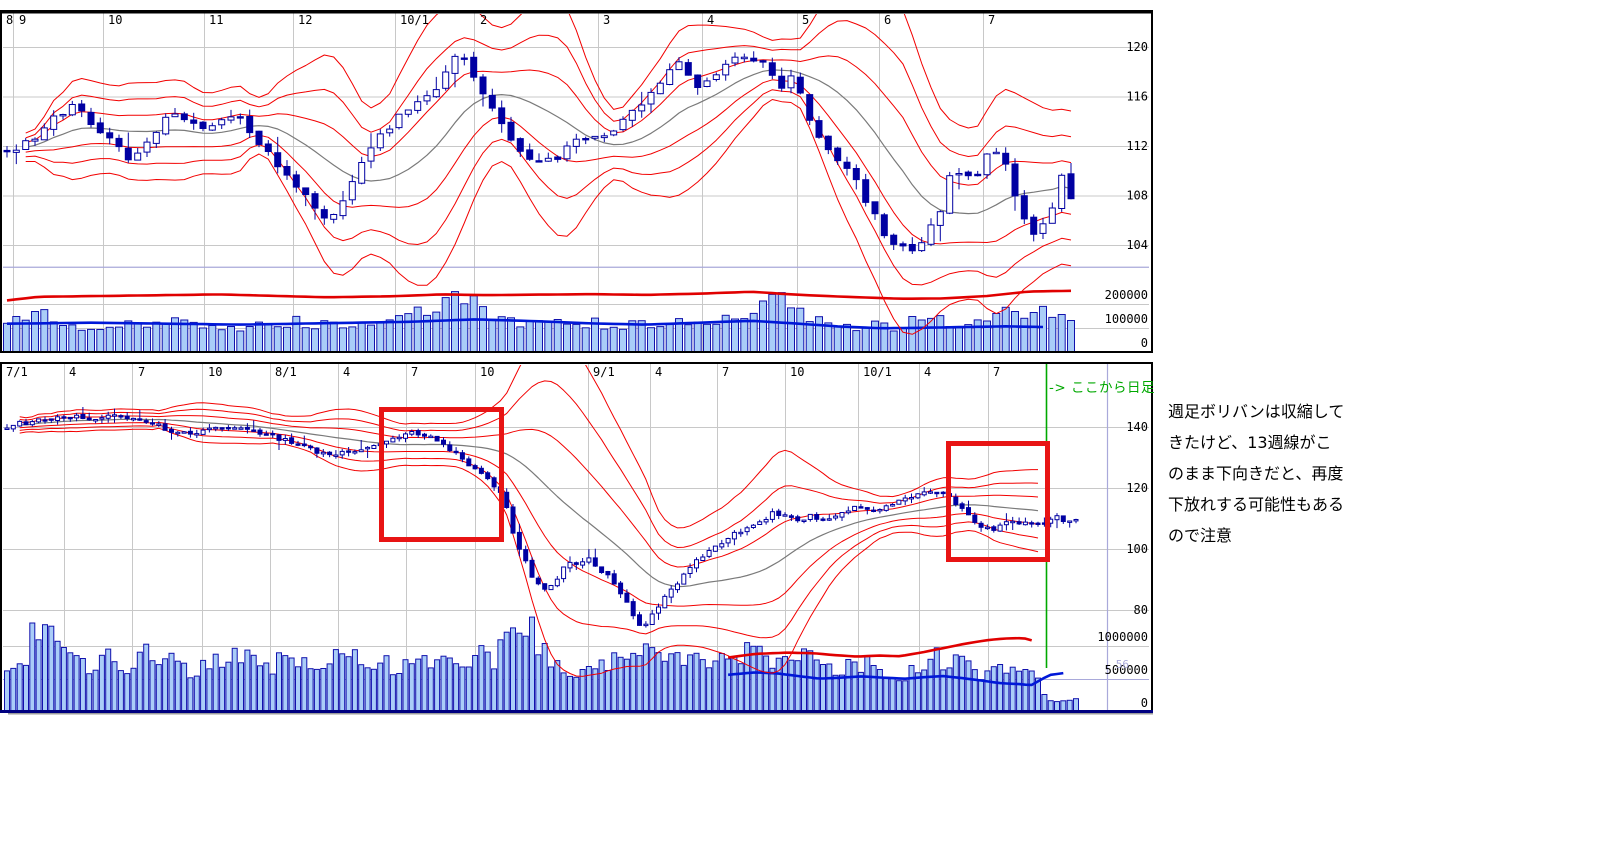 The width and height of the screenshot is (1620, 856). Describe the element at coordinates (604, 372) in the screenshot. I see `svg-text: 9/1` at that location.